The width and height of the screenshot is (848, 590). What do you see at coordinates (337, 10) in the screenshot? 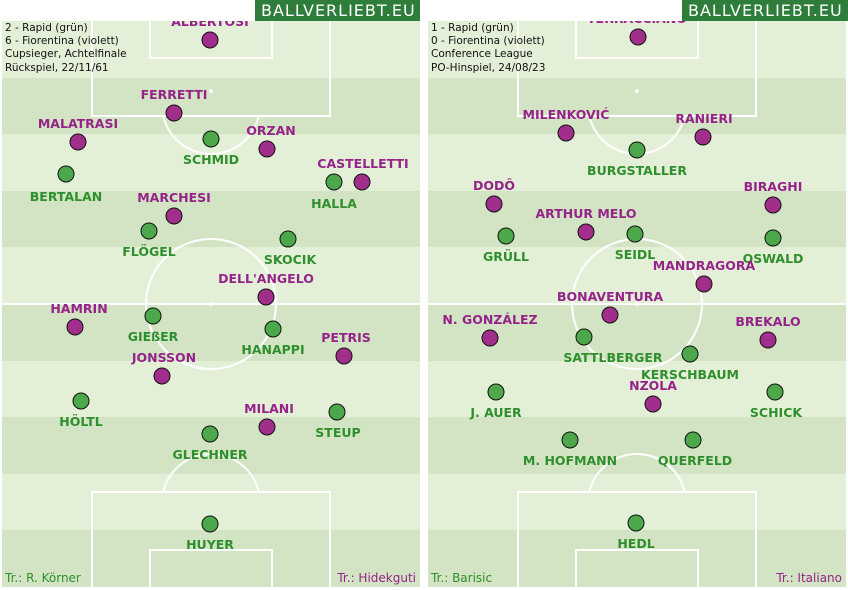
I see `brand-label-left: BALLVERLIEBT.EU` at bounding box center [337, 10].